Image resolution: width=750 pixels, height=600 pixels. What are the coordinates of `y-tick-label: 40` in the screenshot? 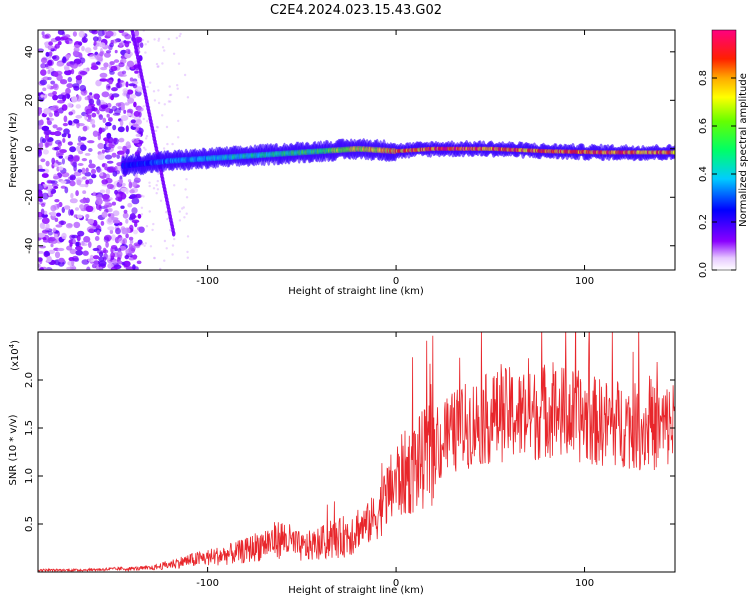 It's located at (29, 51).